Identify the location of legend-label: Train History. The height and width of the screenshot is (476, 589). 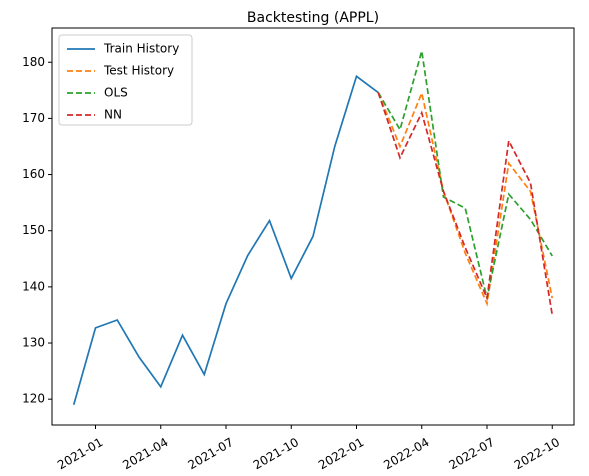
(141, 49).